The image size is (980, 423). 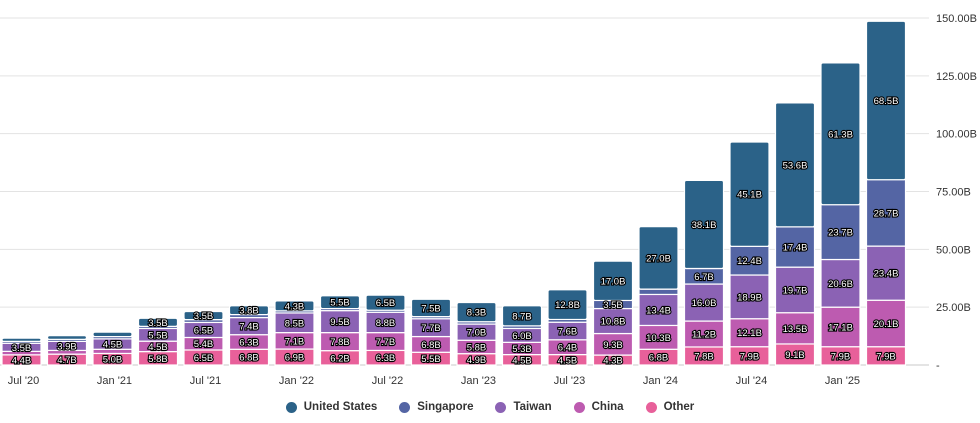 I want to click on bar-stack-12: 4.5B6.4B 7.6B 12.8B, so click(x=567, y=328).